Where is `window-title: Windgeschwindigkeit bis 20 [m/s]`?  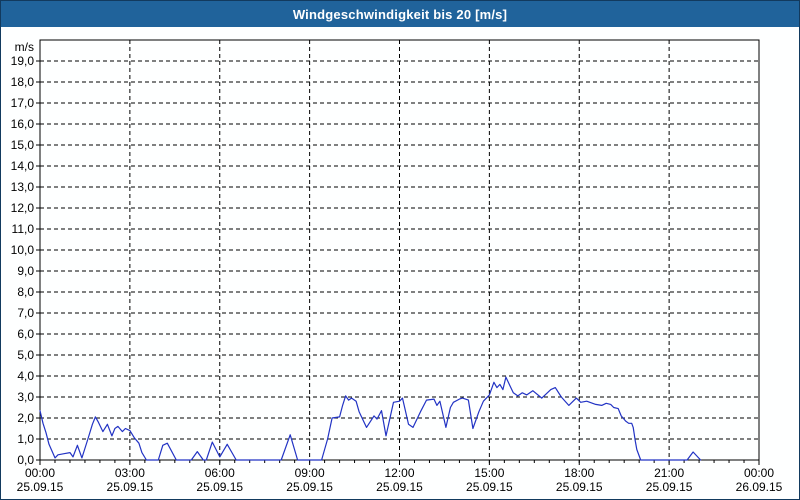
window-title: Windgeschwindigkeit bis 20 [m/s] is located at coordinates (400, 14).